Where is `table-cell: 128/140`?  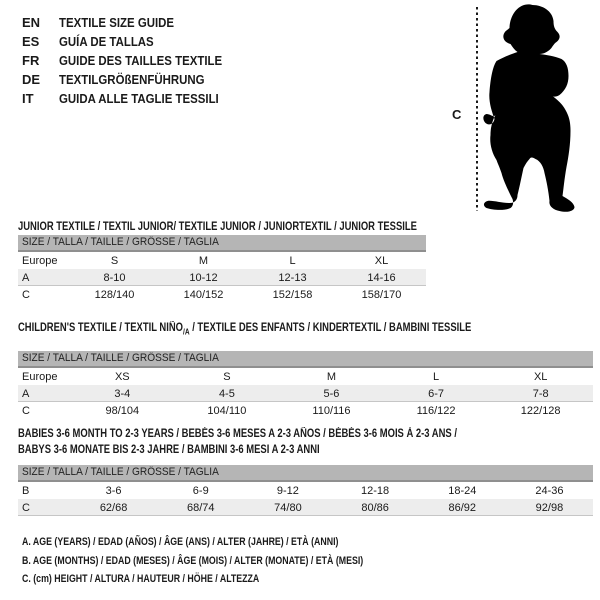 table-cell: 128/140 is located at coordinates (114, 294).